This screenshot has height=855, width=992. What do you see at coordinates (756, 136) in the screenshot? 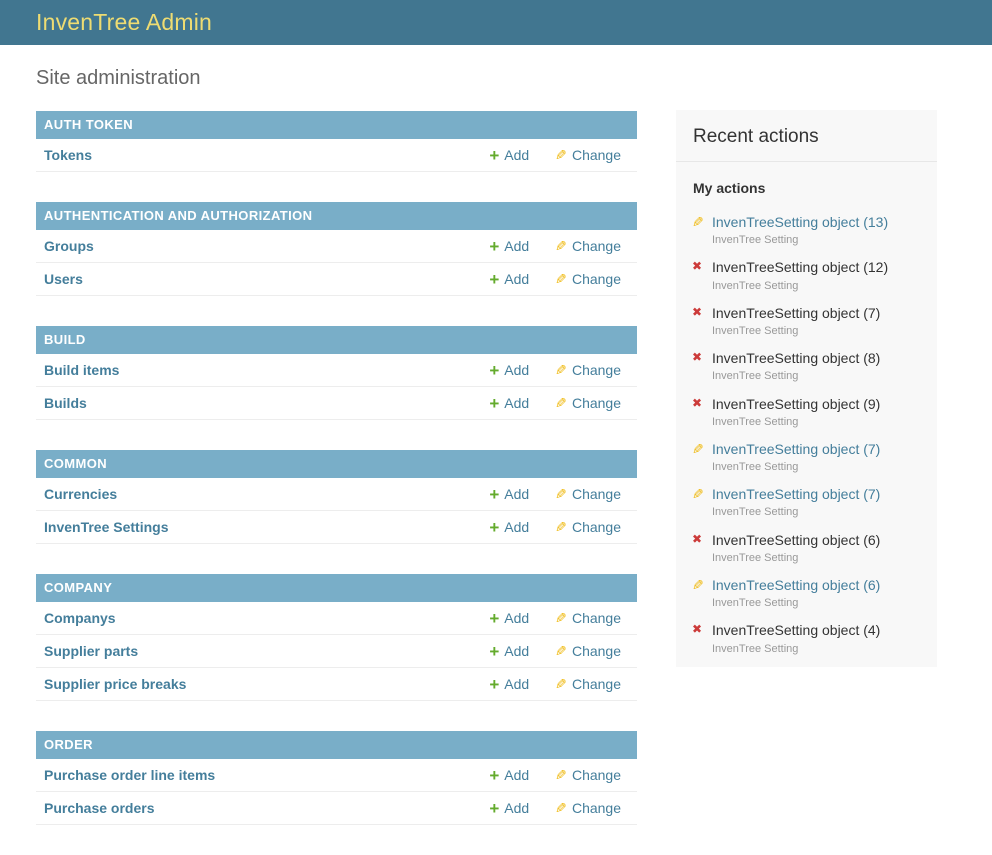
I see `recent-actions-title: Recent actions` at bounding box center [756, 136].